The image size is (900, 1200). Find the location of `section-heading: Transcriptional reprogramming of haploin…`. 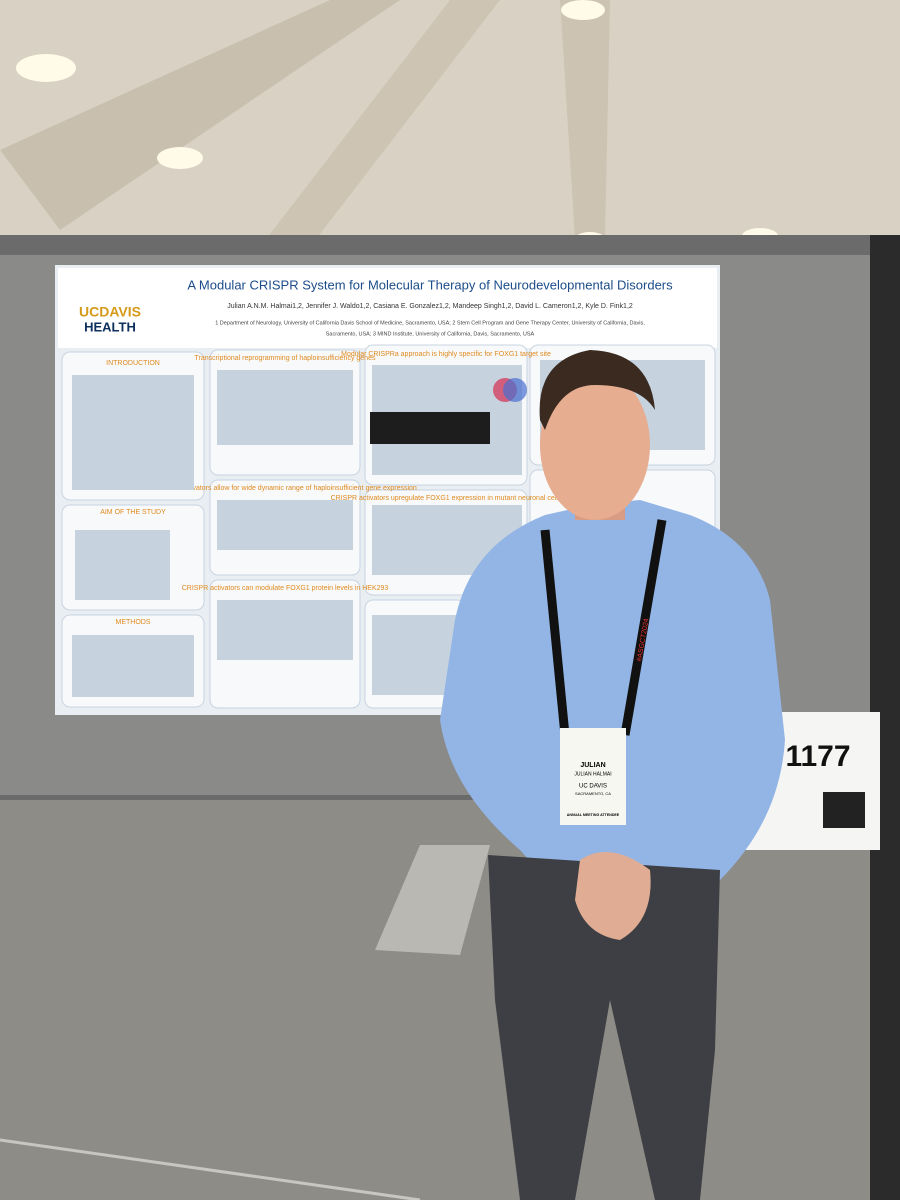

section-heading: Transcriptional reprogramming of haploin… is located at coordinates (285, 358).